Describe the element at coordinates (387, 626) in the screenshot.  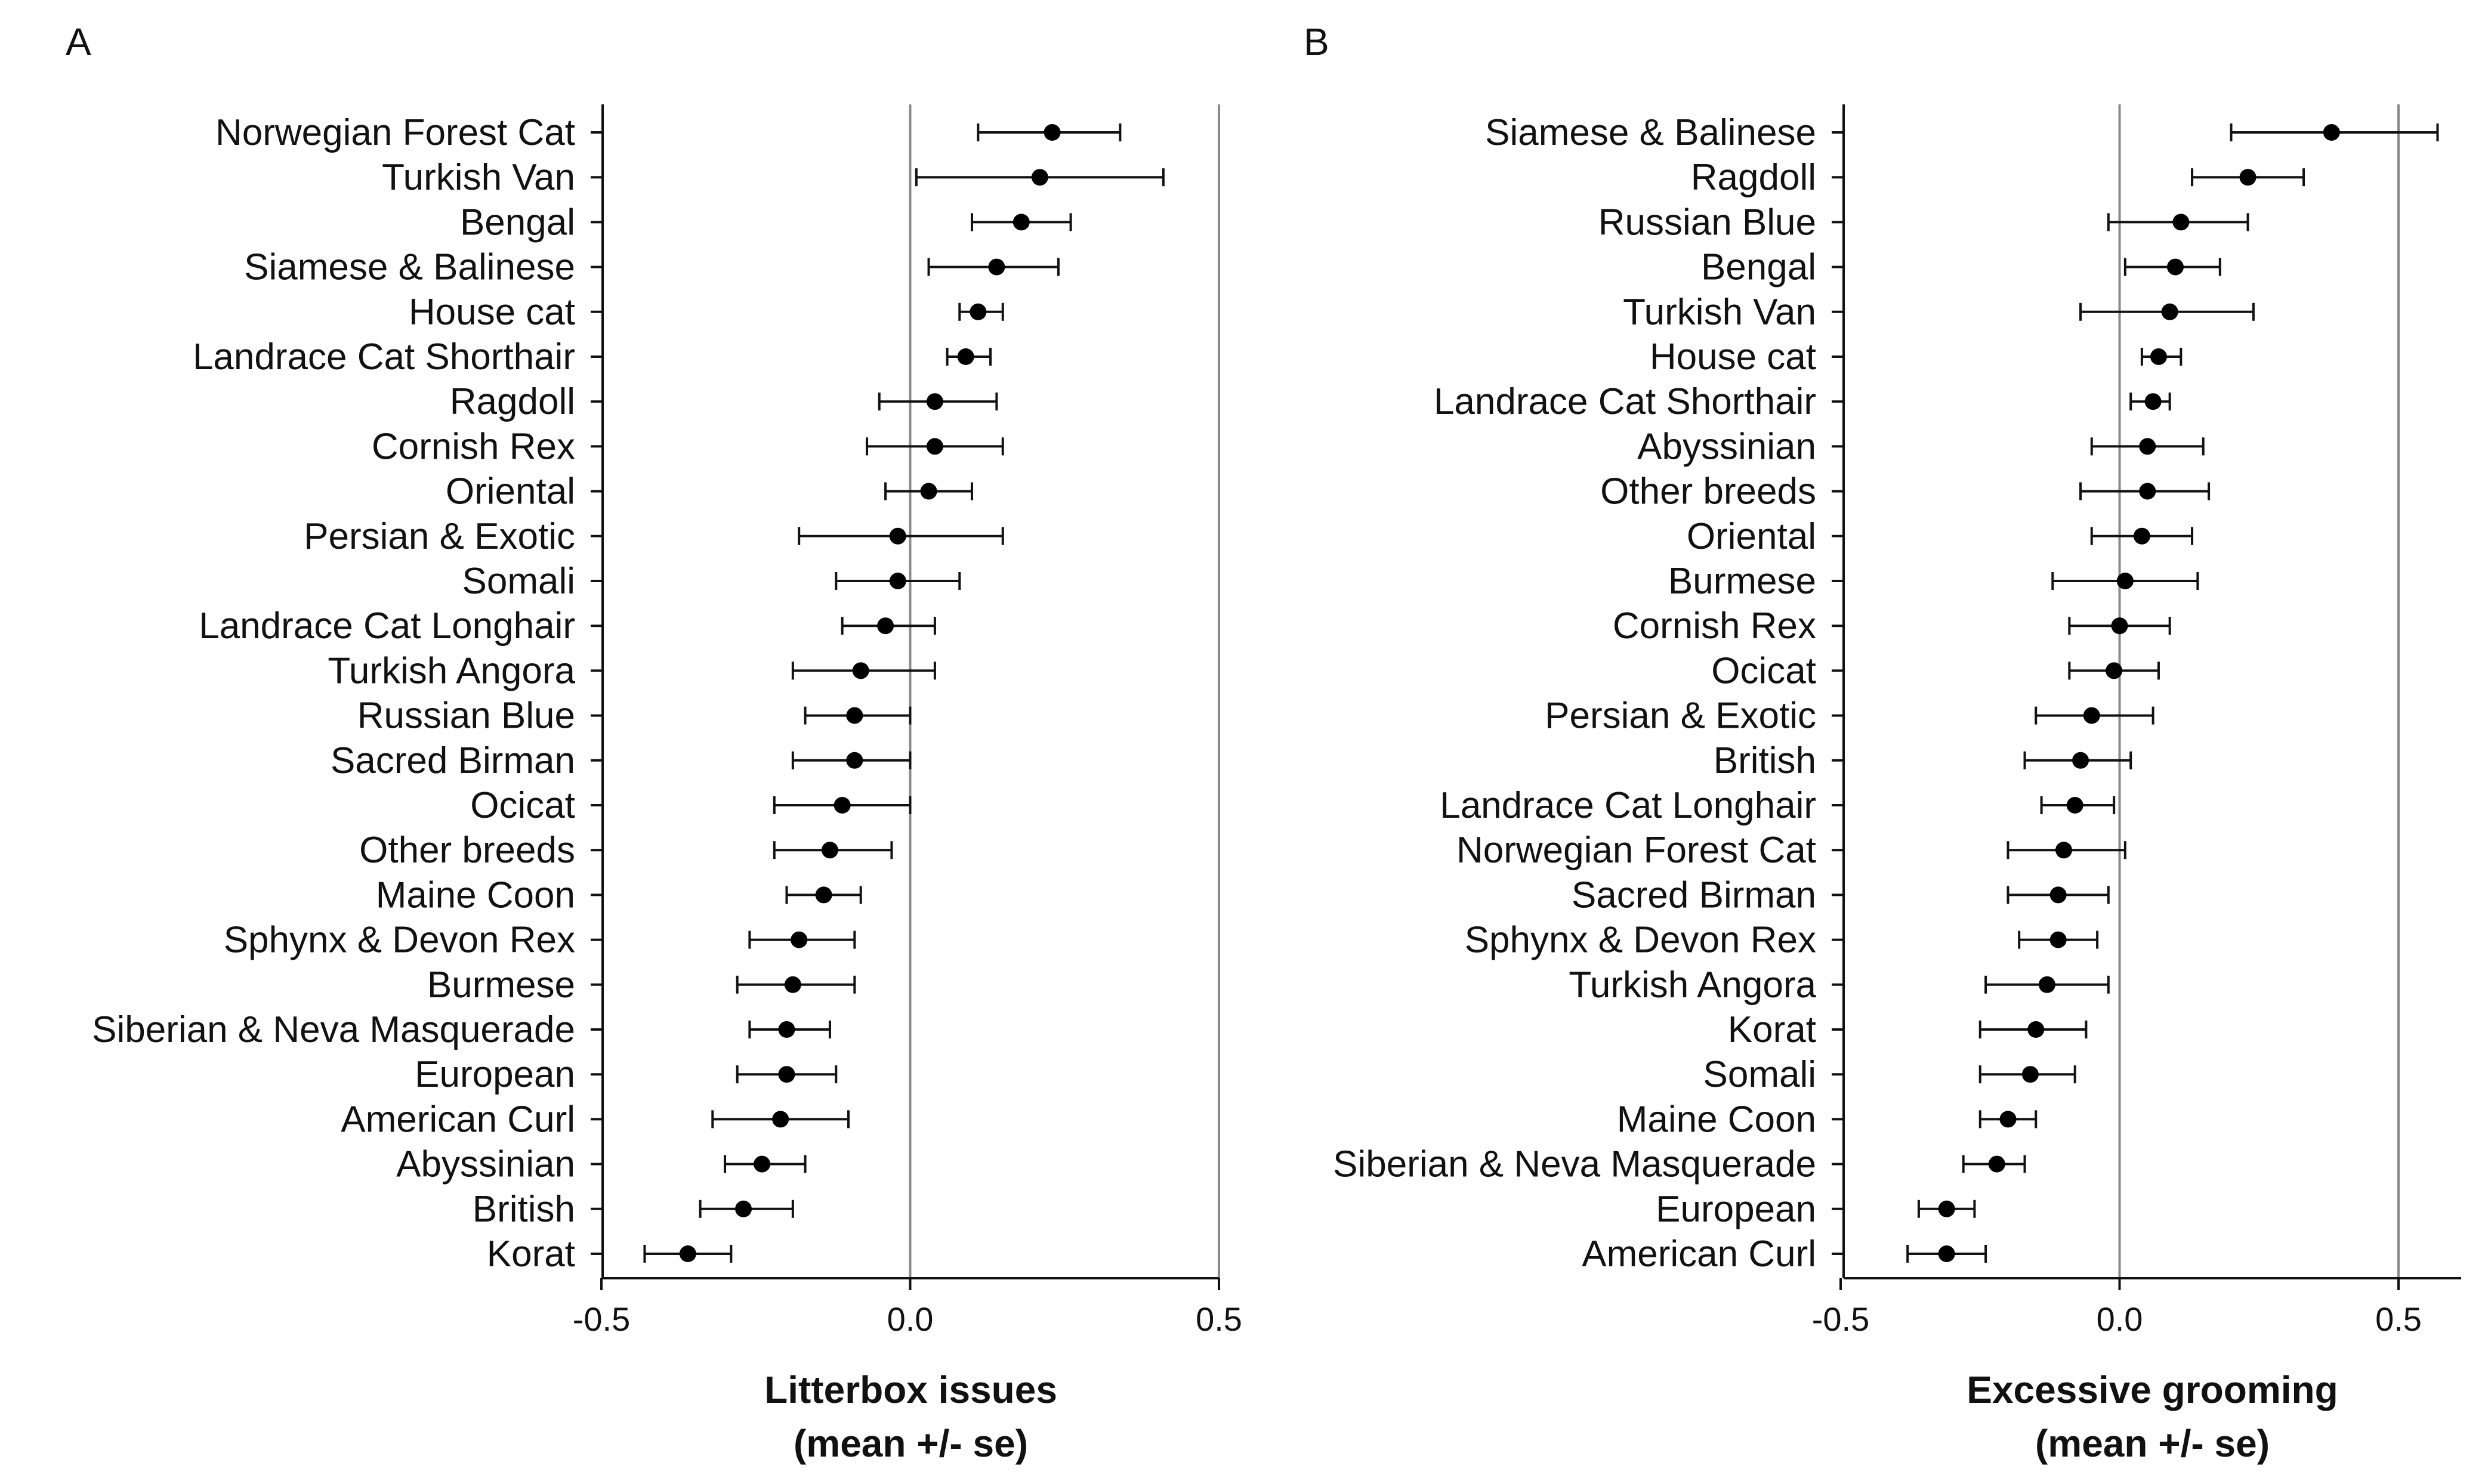
I see `category-label-a-11: Landrace Cat Longhair` at that location.